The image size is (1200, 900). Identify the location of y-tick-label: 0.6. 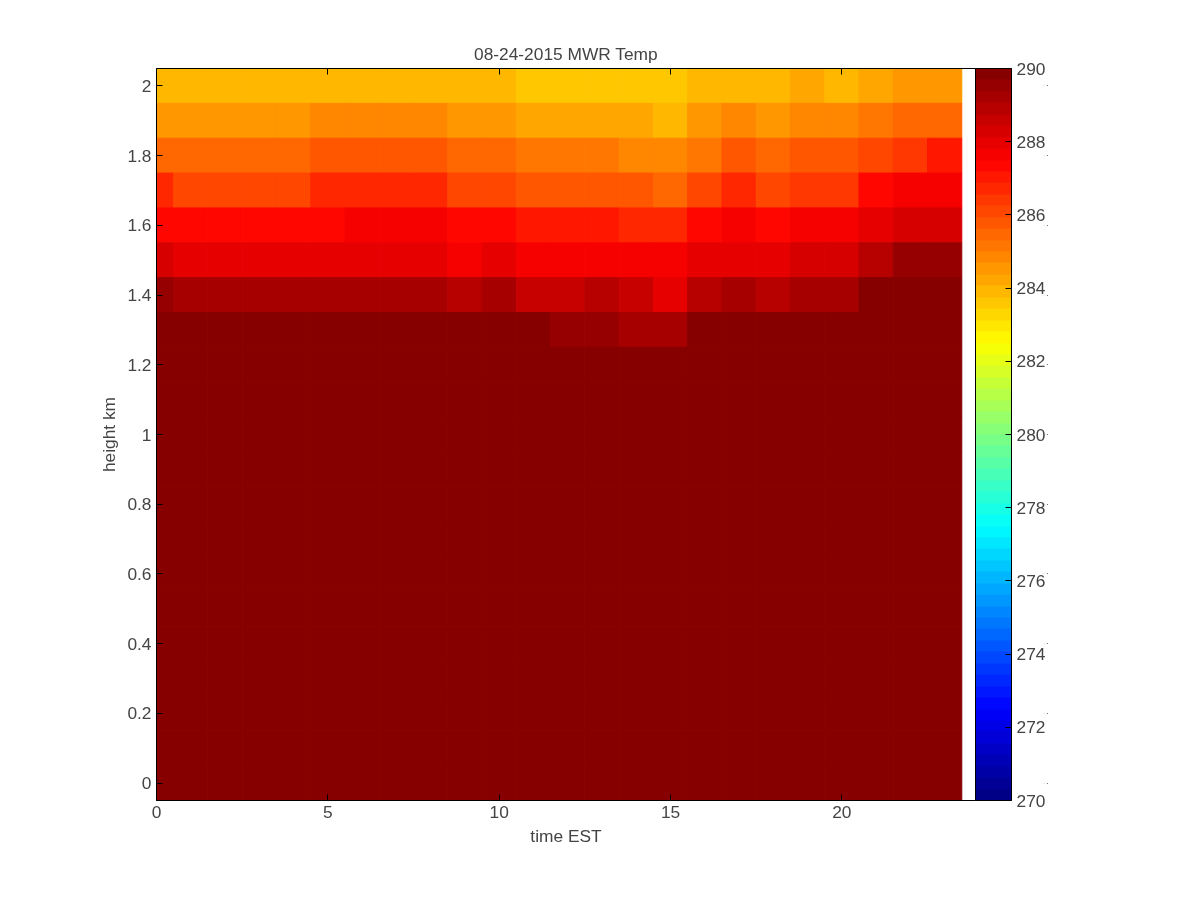
(139, 573).